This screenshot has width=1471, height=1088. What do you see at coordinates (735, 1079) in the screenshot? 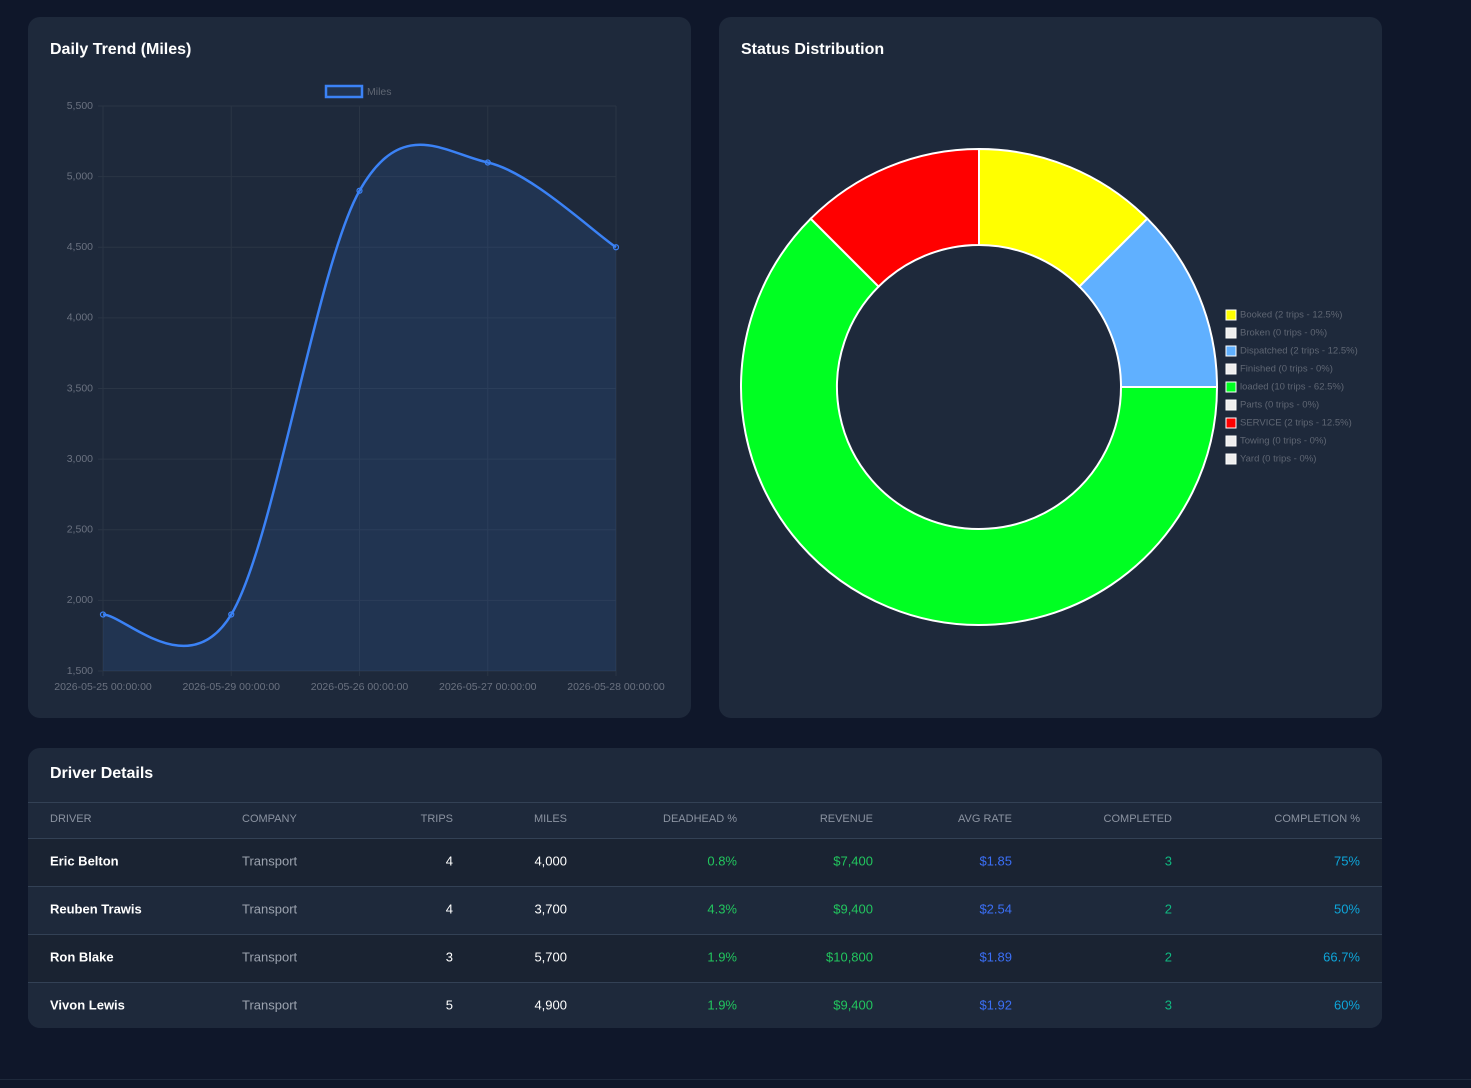
I see `footer-line` at bounding box center [735, 1079].